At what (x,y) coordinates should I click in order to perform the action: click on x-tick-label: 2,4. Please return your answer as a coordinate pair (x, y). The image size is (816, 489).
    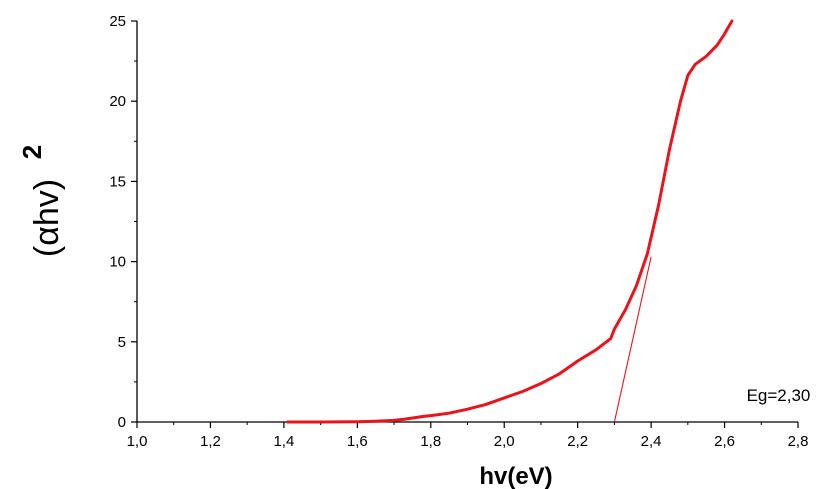
    Looking at the image, I should click on (651, 441).